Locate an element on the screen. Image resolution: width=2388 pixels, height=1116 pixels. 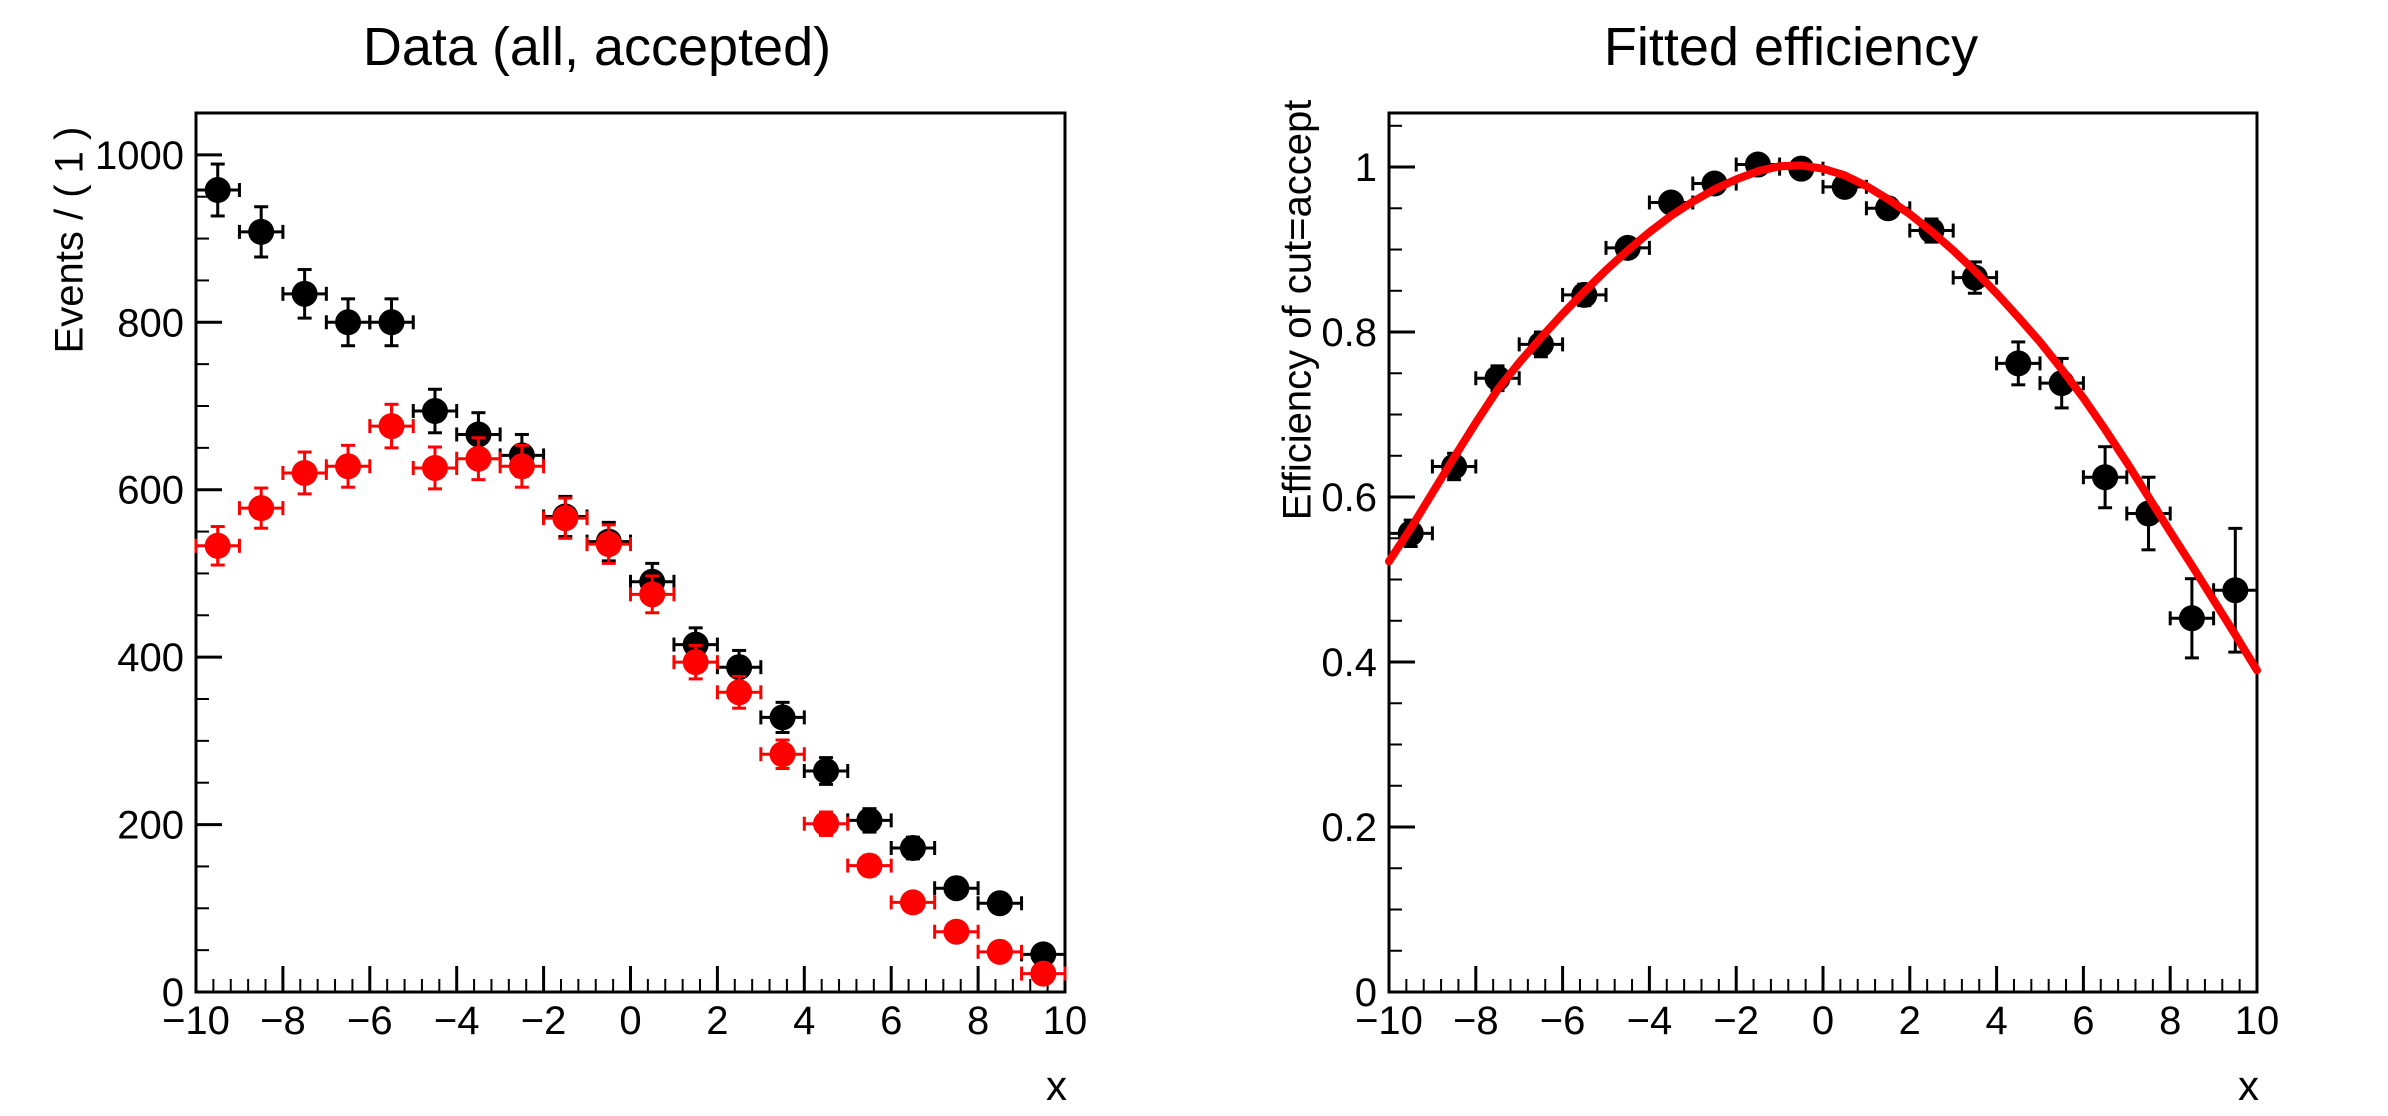
svg-text: 800 is located at coordinates (150, 323).